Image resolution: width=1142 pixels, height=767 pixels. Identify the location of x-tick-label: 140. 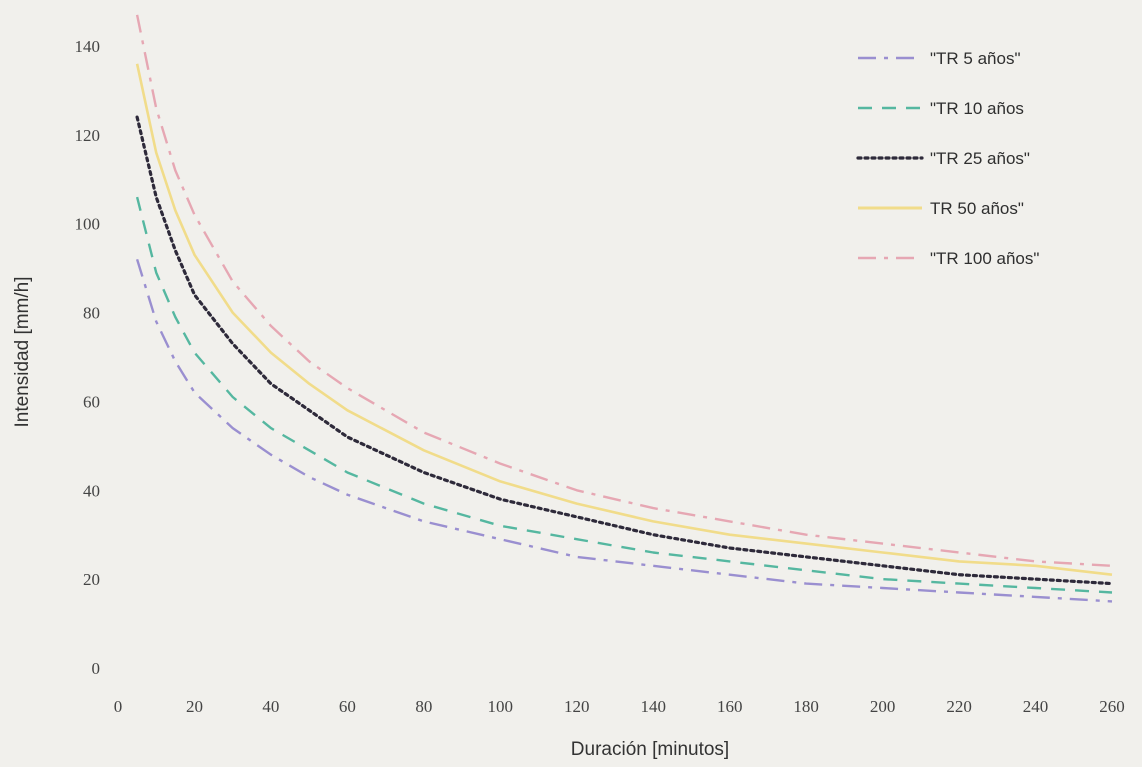
(653, 706).